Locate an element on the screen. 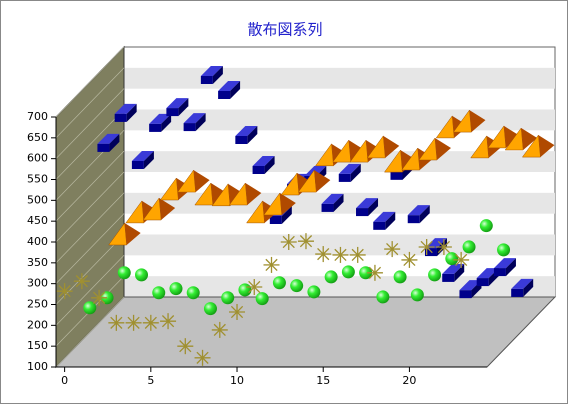 Image resolution: width=568 pixels, height=404 pixels. arrow-face is located at coordinates (445, 127).